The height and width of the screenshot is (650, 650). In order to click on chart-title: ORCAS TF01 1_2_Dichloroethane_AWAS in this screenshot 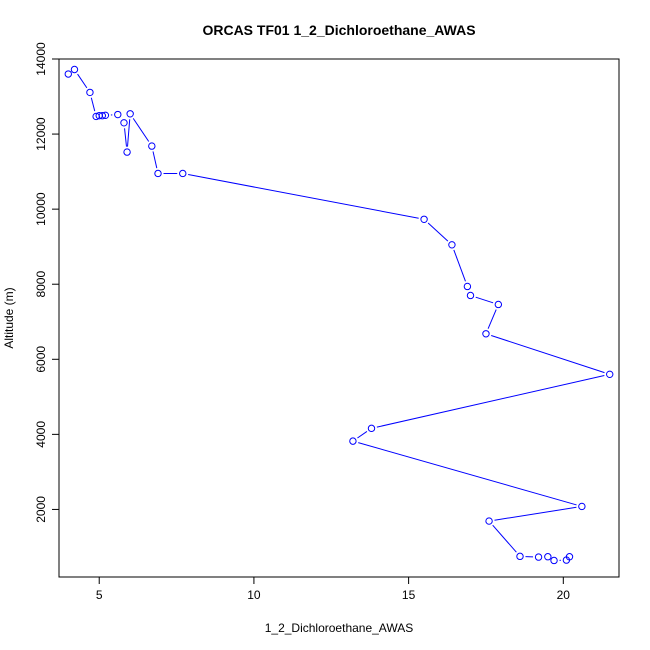, I will do `click(338, 30)`.